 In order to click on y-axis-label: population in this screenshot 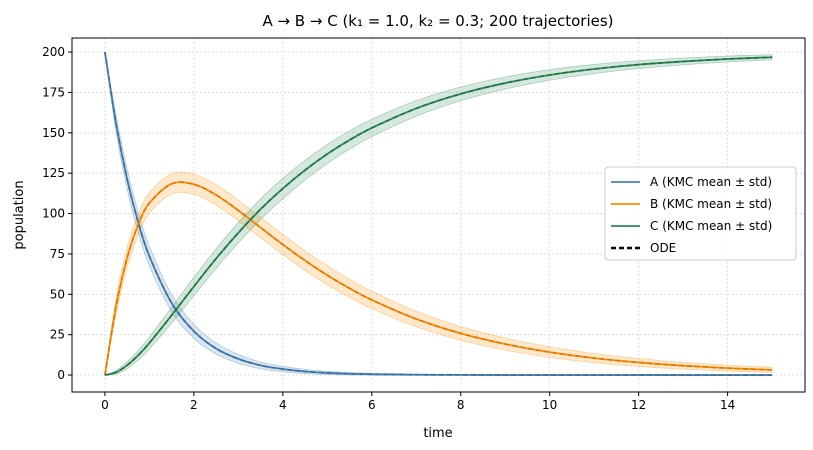, I will do `click(19, 214)`.